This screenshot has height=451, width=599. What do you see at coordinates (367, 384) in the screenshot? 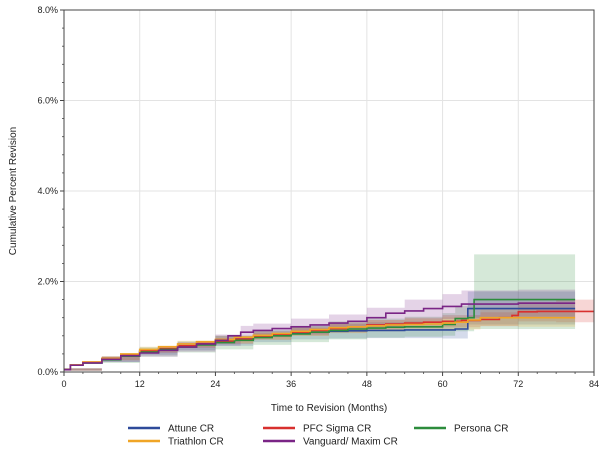
I see `x-tick-label: 48` at bounding box center [367, 384].